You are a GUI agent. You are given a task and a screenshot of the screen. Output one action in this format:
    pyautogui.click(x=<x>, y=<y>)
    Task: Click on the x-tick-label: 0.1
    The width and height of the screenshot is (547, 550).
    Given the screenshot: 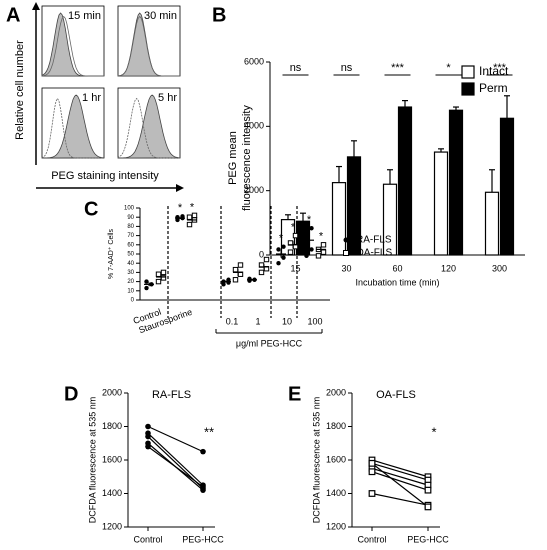 What is the action you would take?
    pyautogui.click(x=232, y=321)
    